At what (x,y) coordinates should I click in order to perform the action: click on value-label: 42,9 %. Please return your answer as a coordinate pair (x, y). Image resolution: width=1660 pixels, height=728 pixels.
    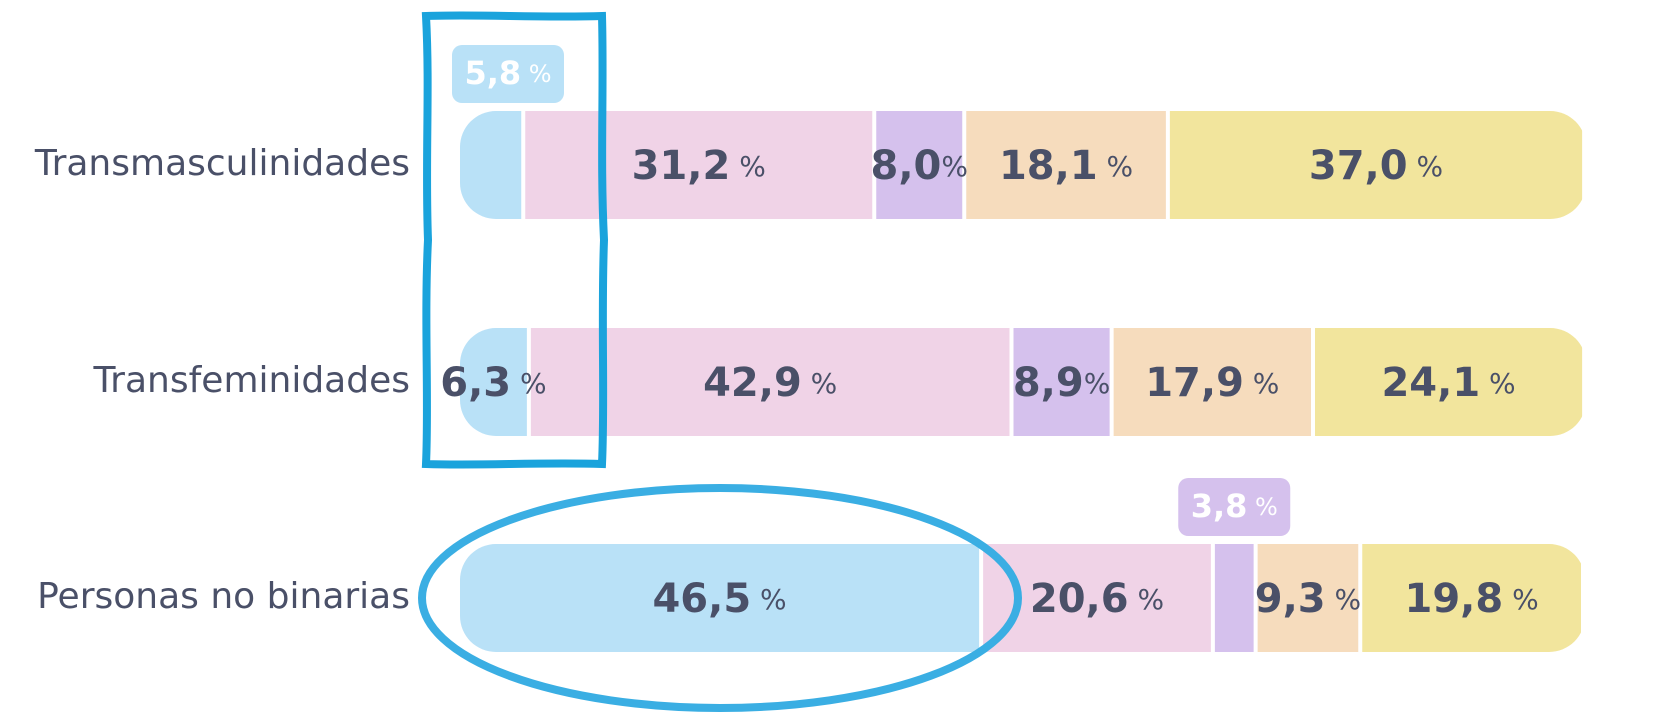
    Looking at the image, I should click on (770, 383).